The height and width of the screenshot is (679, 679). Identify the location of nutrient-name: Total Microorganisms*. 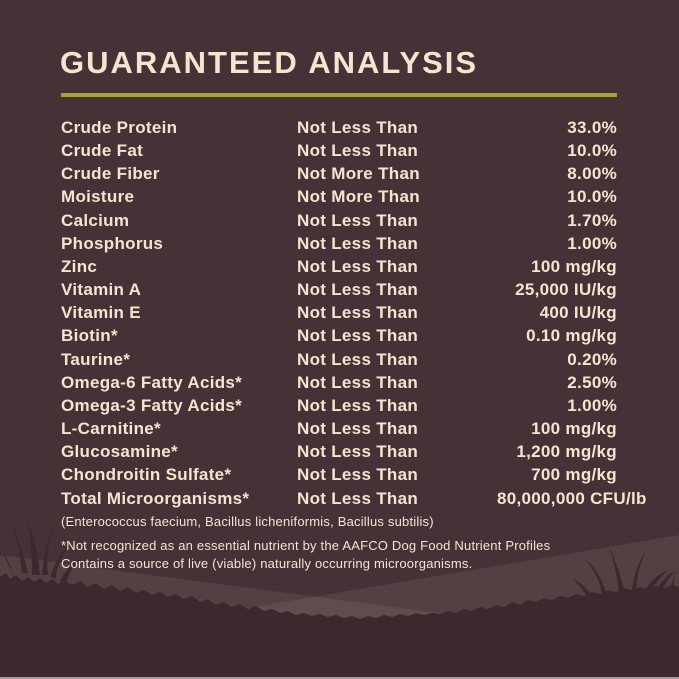
(155, 498).